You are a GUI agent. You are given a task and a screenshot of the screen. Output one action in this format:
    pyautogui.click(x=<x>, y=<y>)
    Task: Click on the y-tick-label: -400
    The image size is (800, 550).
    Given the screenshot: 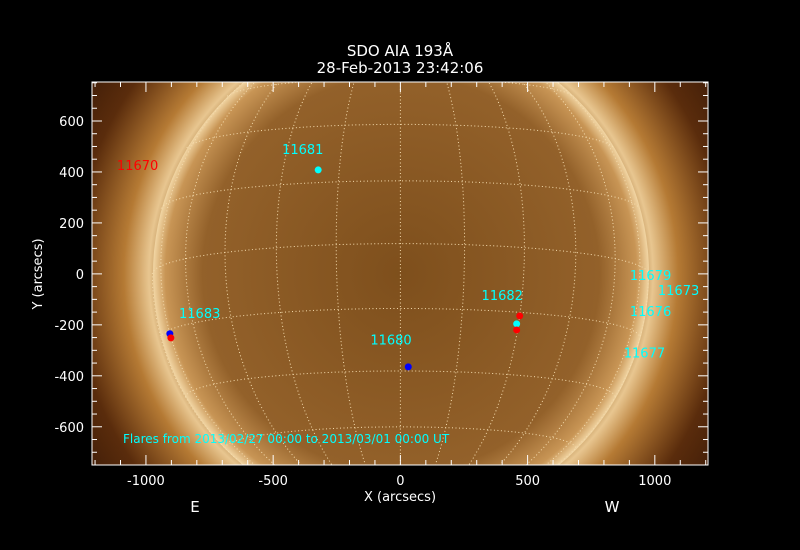 What is the action you would take?
    pyautogui.click(x=69, y=377)
    